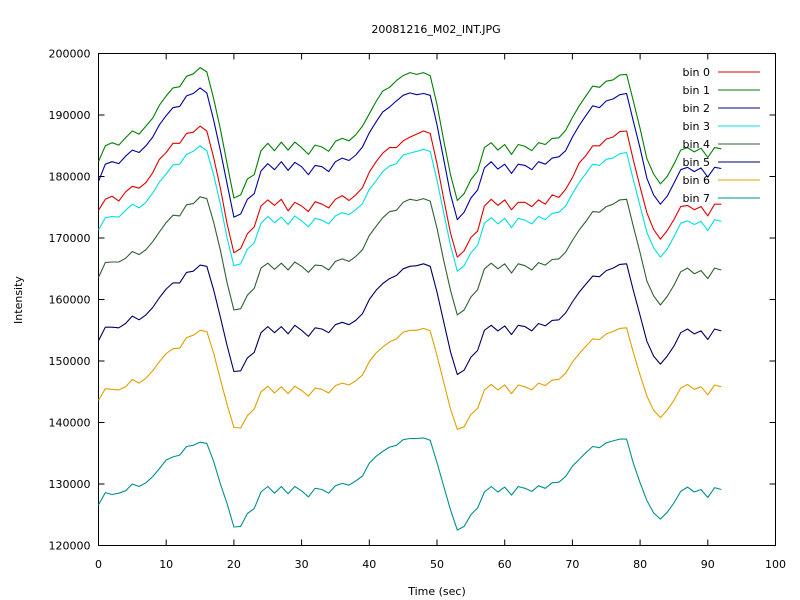 The image size is (800, 600). What do you see at coordinates (696, 198) in the screenshot?
I see `legend-label-bin-7: bin 7` at bounding box center [696, 198].